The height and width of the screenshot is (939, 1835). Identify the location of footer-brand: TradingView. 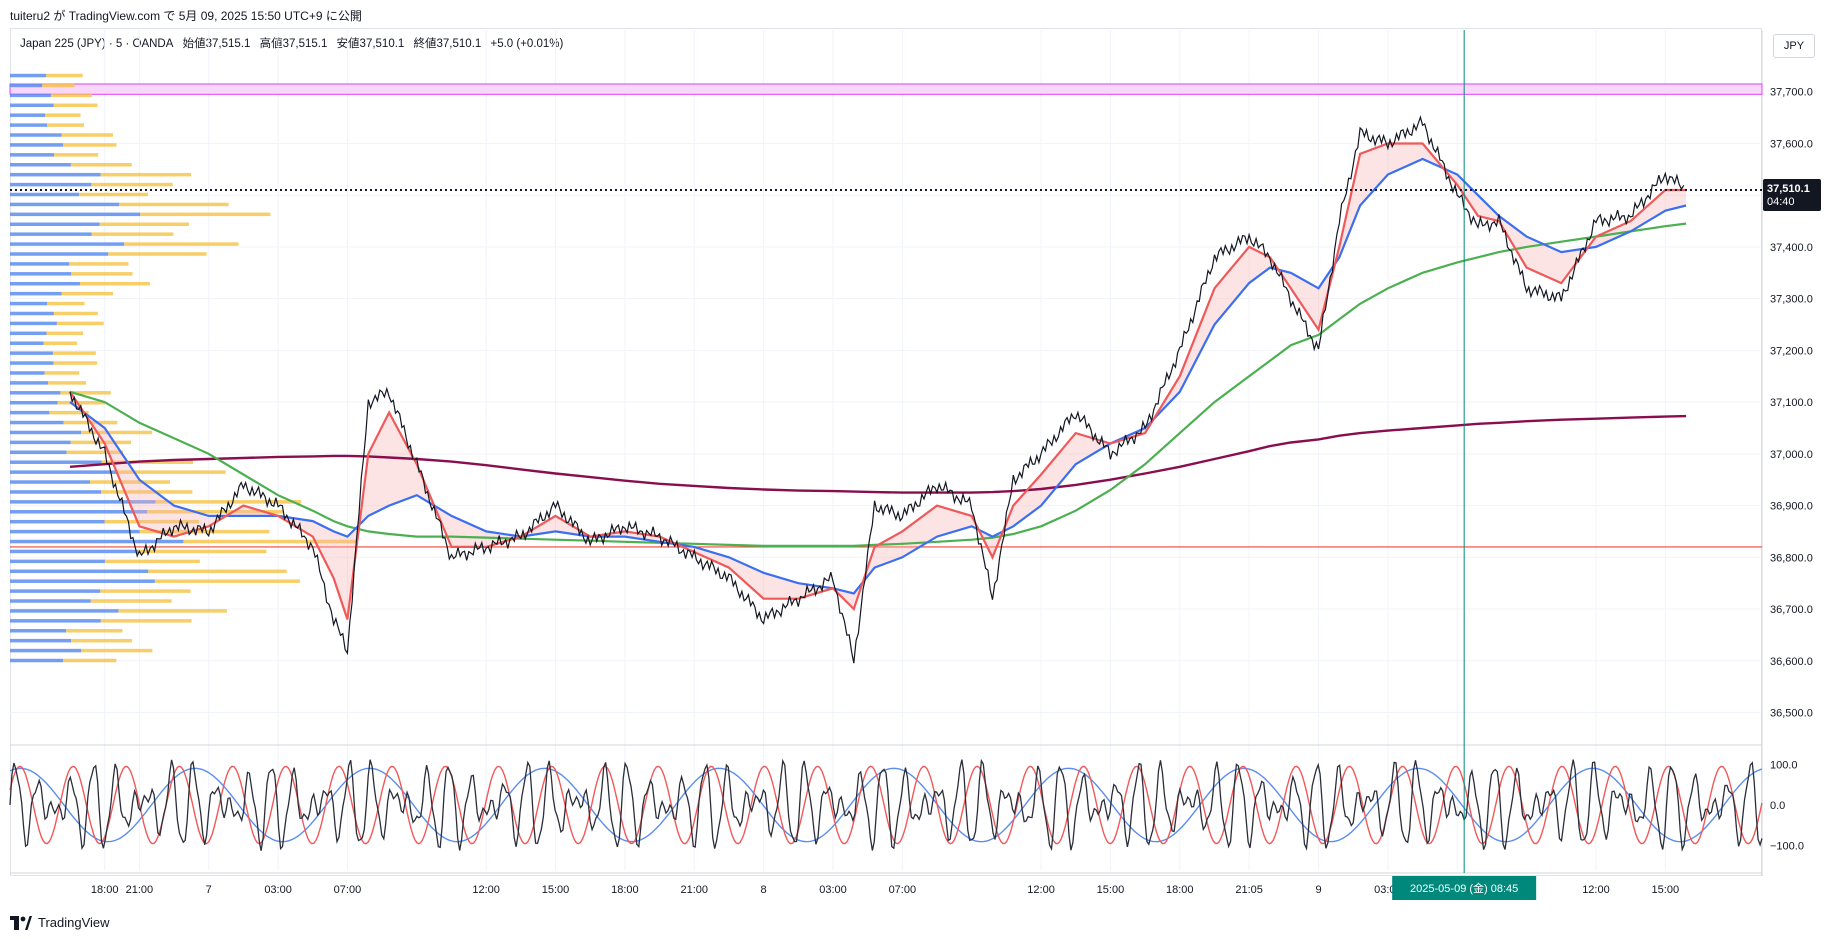
(74, 922).